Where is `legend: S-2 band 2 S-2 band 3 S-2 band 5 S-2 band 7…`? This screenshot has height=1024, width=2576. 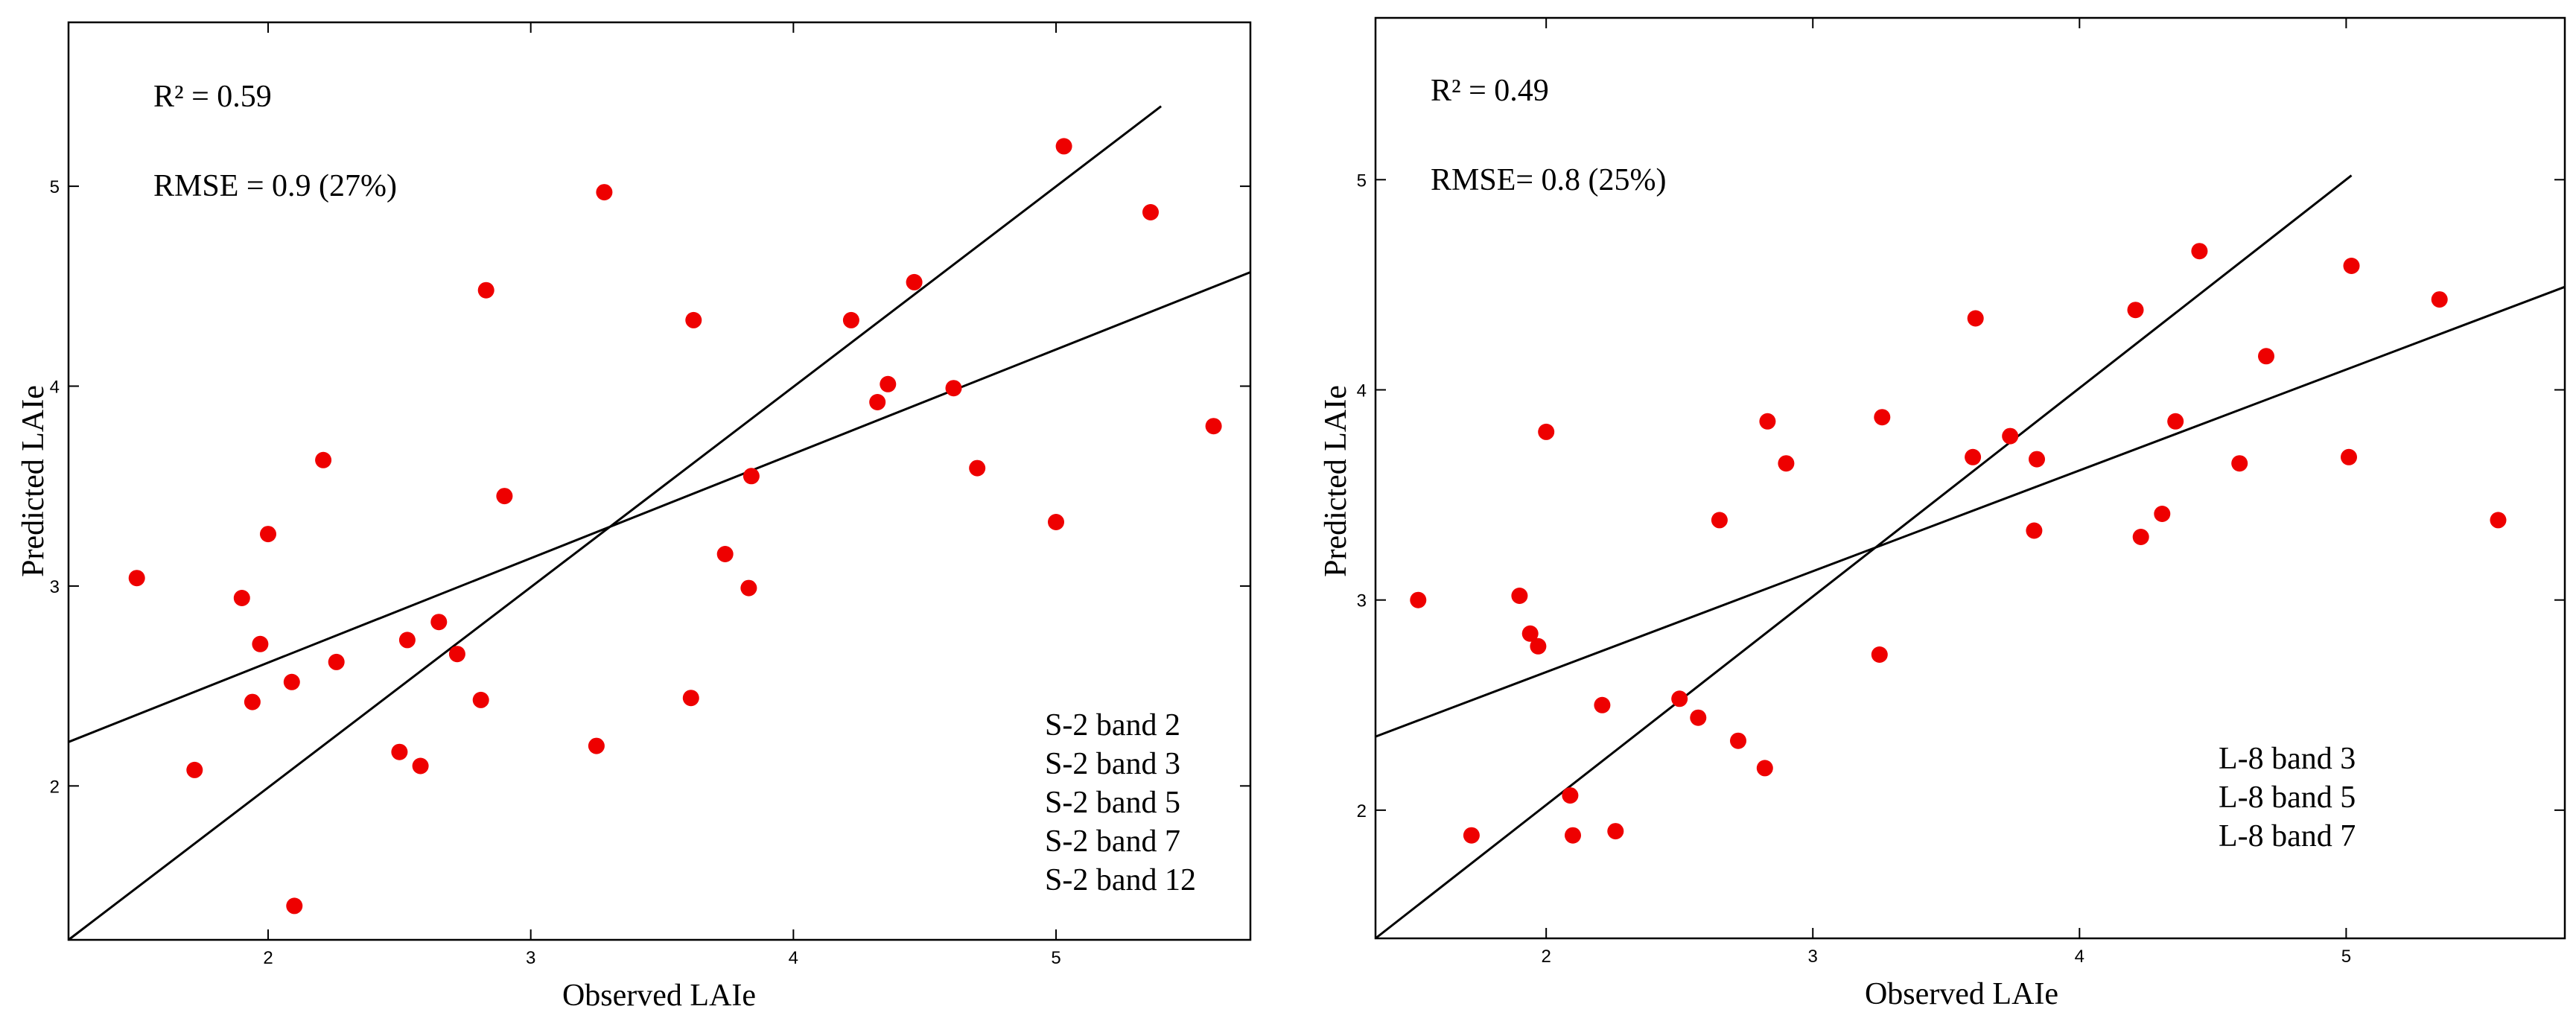
legend: S-2 band 2 S-2 band 3 S-2 band 5 S-2 band 7… is located at coordinates (1120, 802).